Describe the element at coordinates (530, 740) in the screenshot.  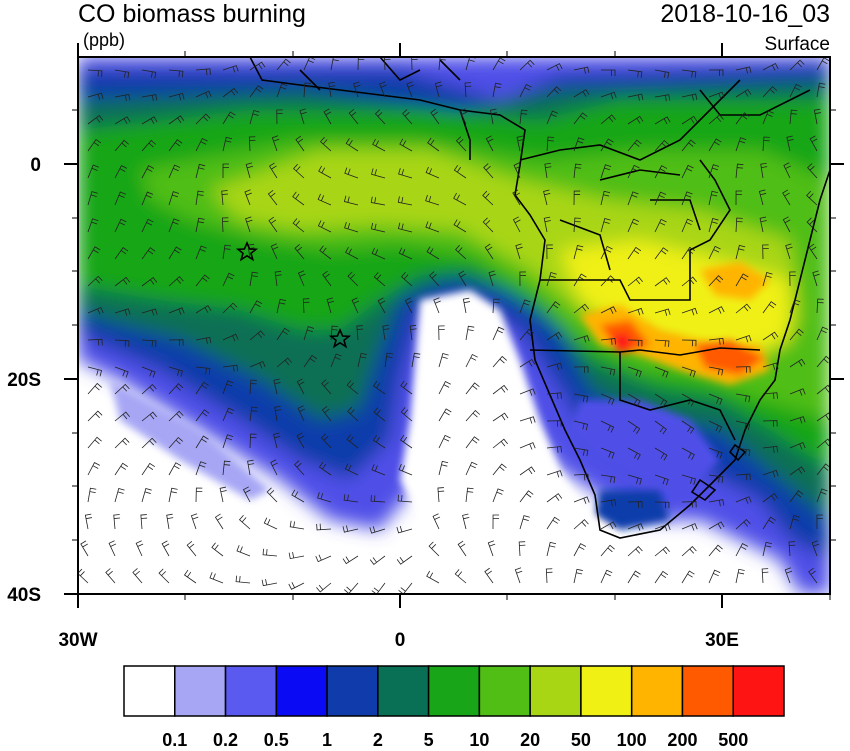
I see `colorbar-label: 20` at that location.